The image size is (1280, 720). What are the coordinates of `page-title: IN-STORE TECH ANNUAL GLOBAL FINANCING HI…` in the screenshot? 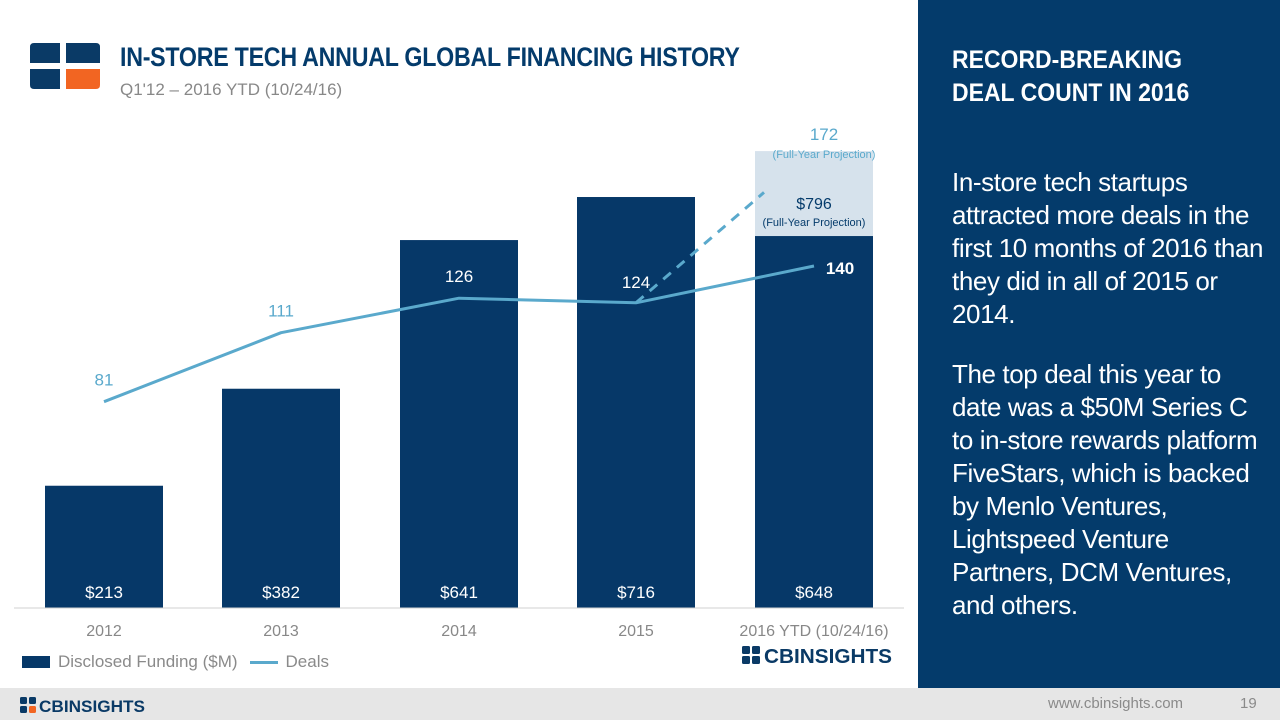 It's located at (430, 57).